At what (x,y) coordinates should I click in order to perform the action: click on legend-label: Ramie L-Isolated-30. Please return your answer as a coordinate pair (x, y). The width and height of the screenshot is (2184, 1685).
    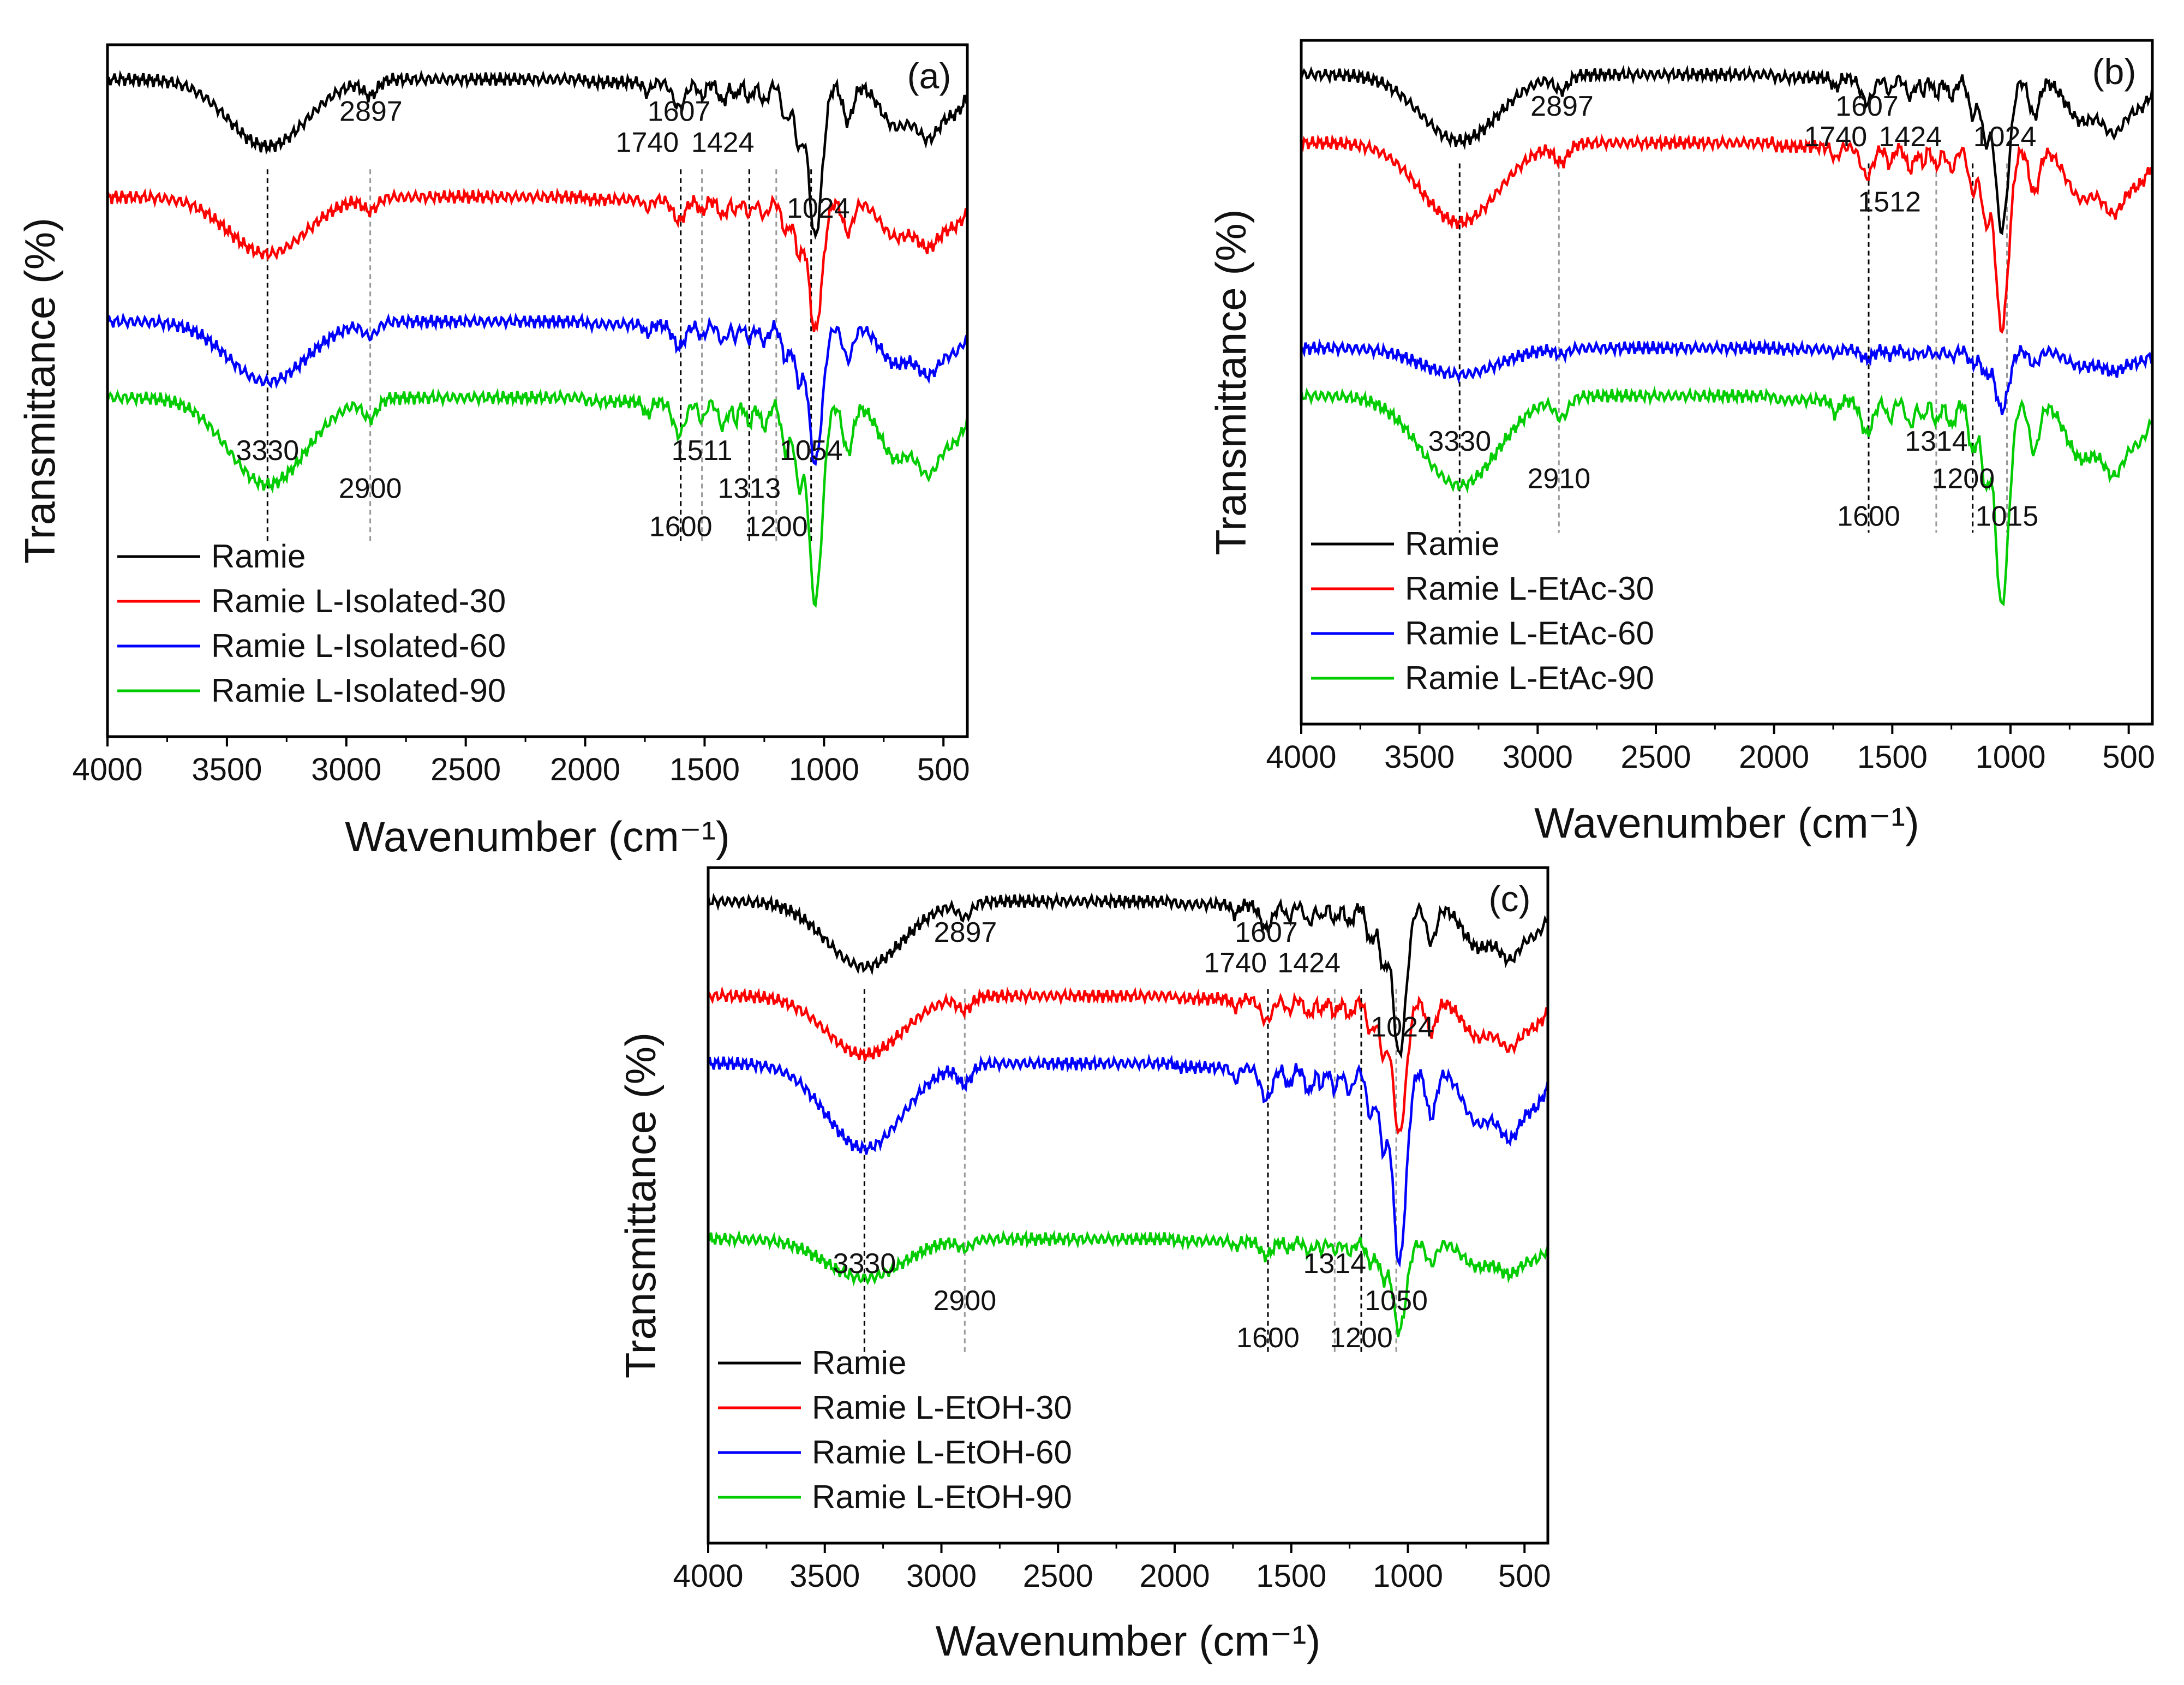
    Looking at the image, I should click on (358, 601).